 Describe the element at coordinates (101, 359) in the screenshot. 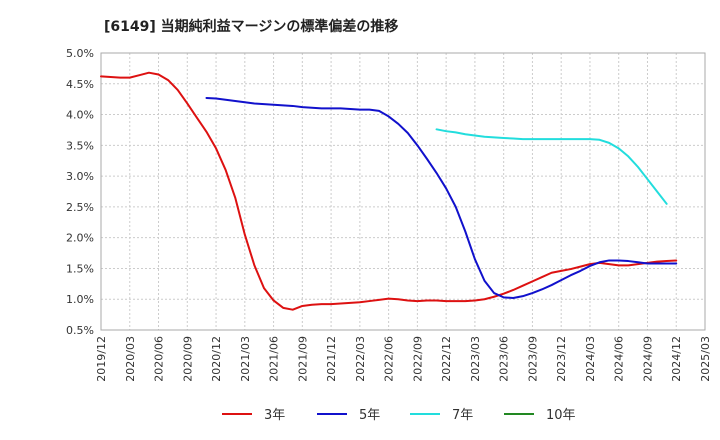

I see `x-tick-label: 2019/12` at that location.